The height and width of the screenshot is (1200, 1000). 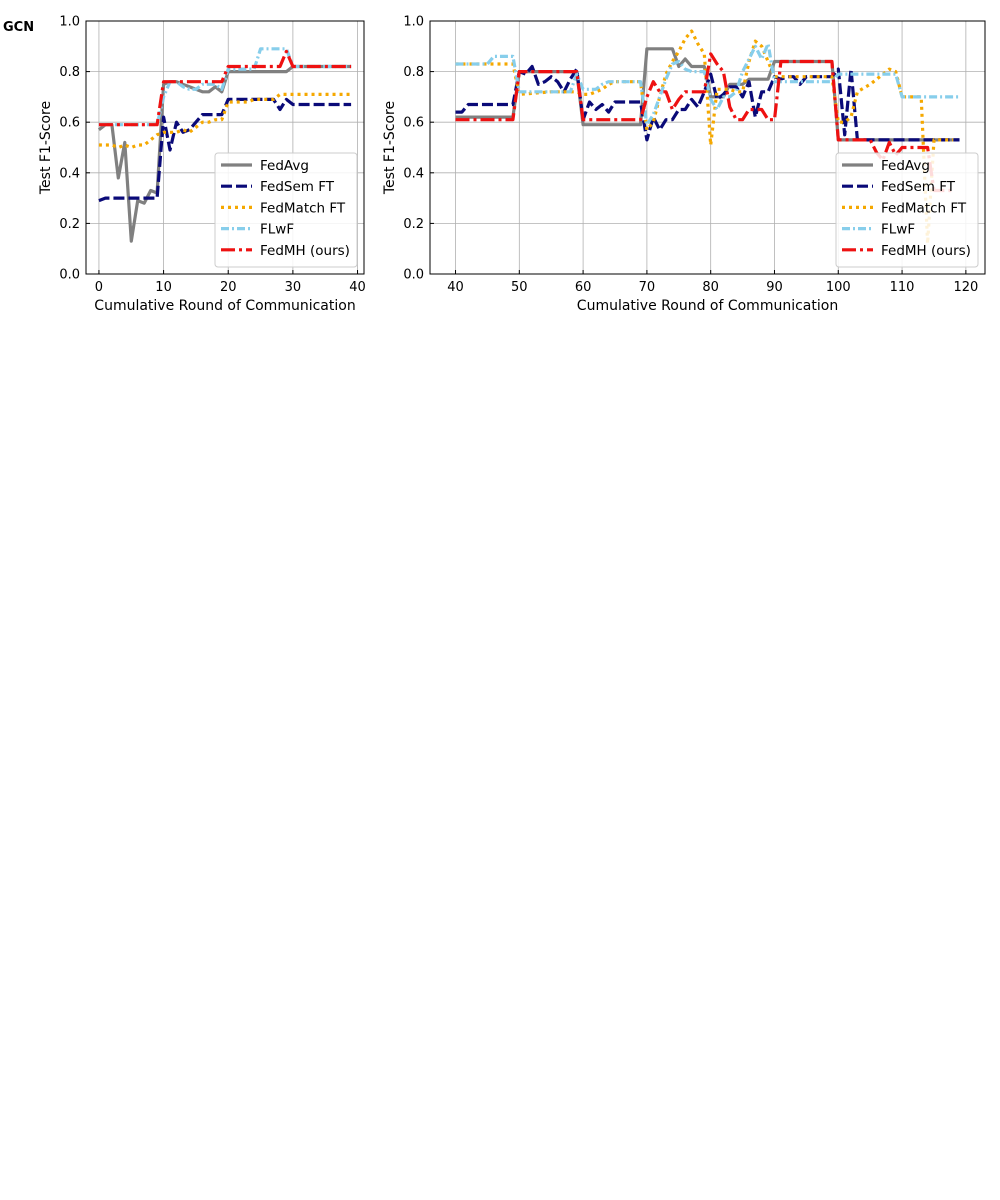 I want to click on panel-label: GCN, so click(x=19, y=27).